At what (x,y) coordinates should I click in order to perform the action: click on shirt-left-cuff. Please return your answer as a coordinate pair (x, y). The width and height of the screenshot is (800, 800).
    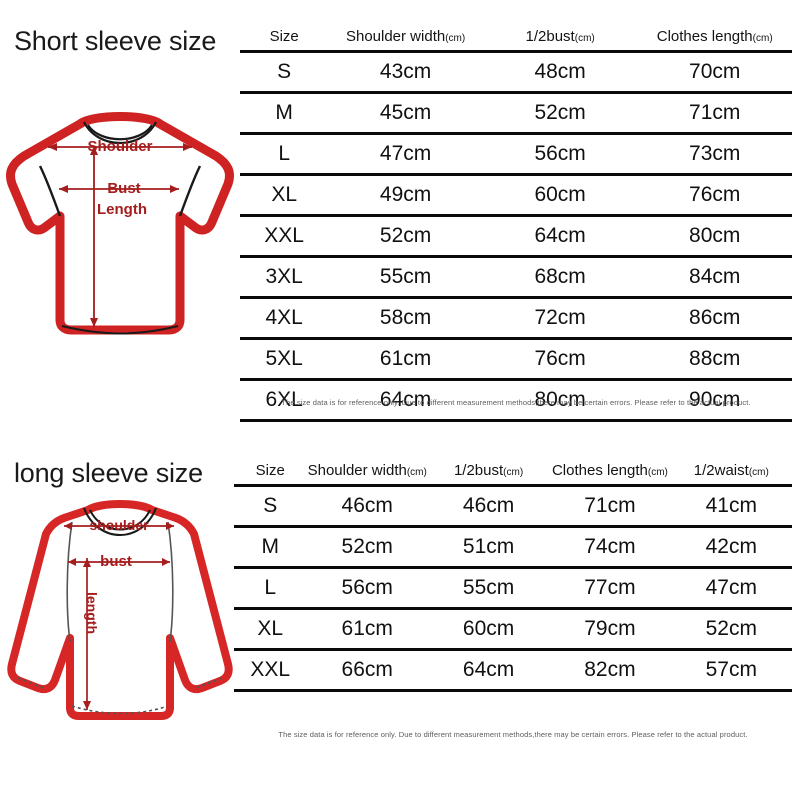
    Looking at the image, I should click on (31, 683).